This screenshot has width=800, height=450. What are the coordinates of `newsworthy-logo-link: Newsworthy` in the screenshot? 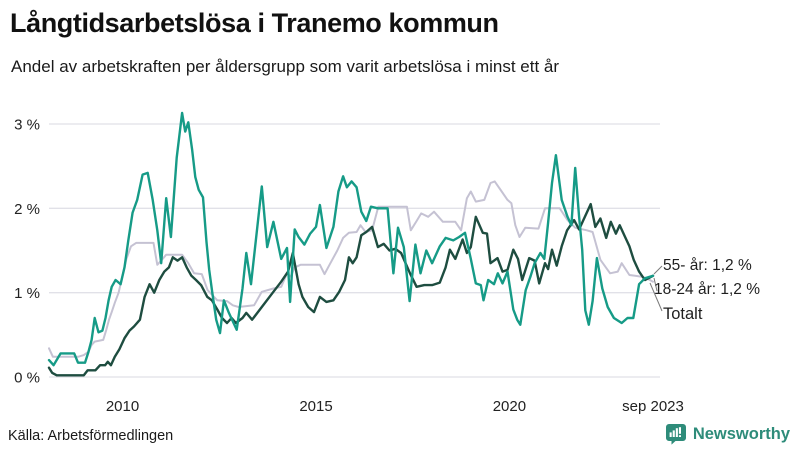 It's located at (727, 434).